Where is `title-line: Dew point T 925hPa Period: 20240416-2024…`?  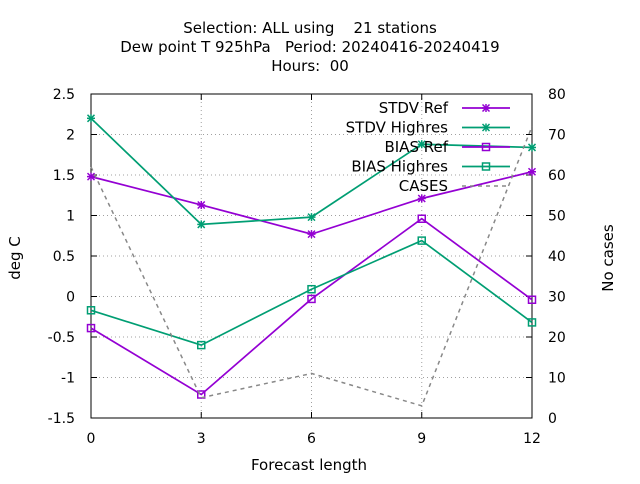 title-line: Dew point T 925hPa Period: 20240416-2024… is located at coordinates (309, 47).